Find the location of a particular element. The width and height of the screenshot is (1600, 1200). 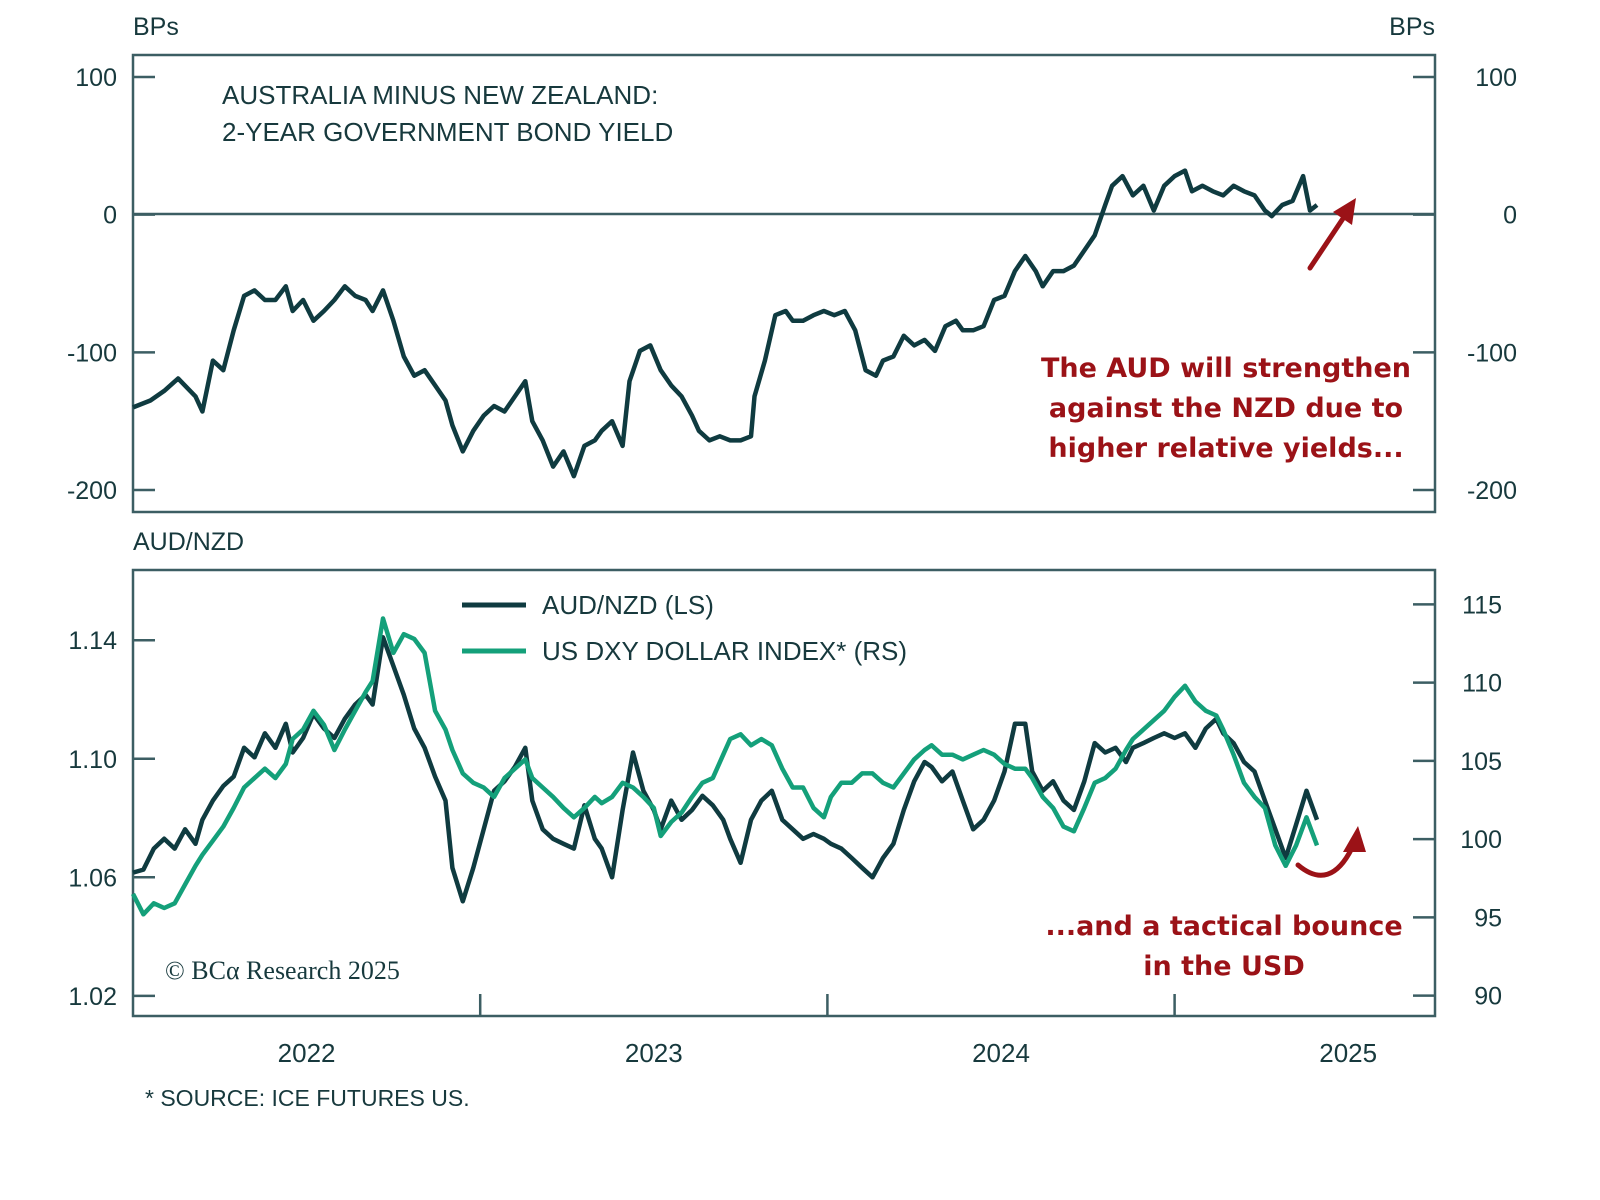

legend: AUD/NZD (LS) US DXY DOLLAR INDEX* (RS) is located at coordinates (684, 628).